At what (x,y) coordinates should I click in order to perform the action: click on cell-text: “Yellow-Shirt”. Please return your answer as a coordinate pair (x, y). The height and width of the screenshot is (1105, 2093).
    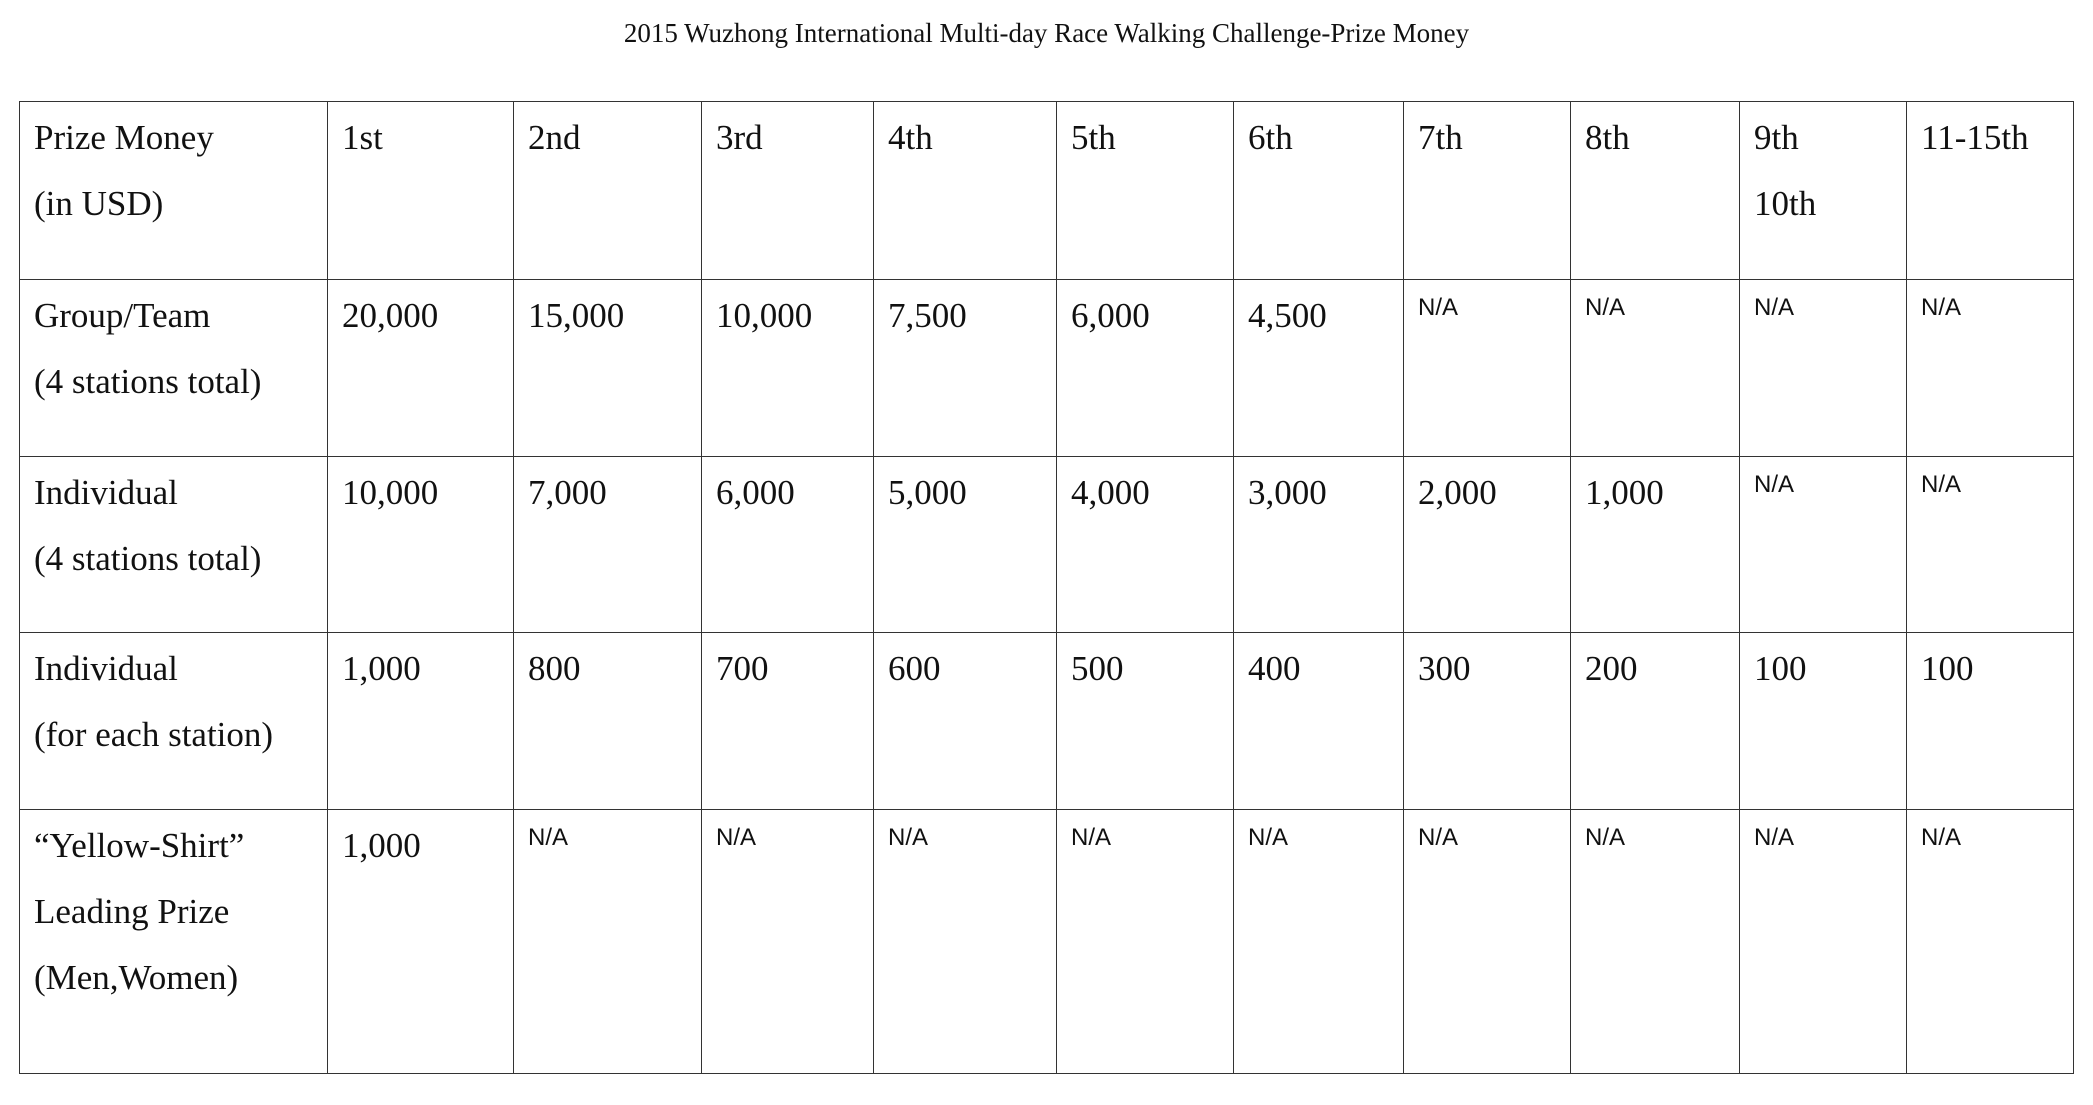
    Looking at the image, I should click on (139, 845).